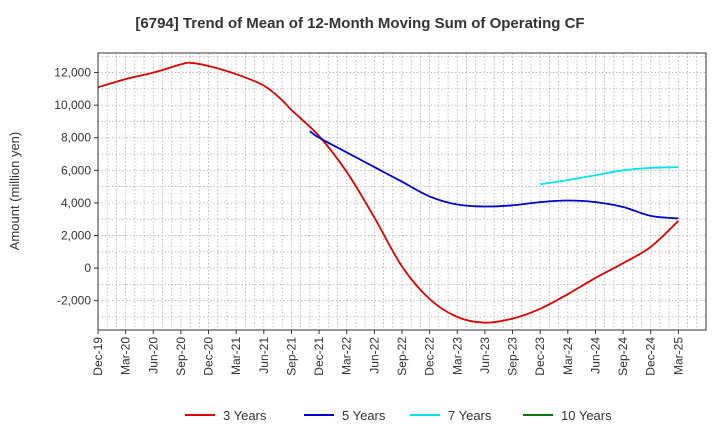 This screenshot has width=720, height=440. What do you see at coordinates (74, 301) in the screenshot?
I see `y-tick-label: -2,000` at bounding box center [74, 301].